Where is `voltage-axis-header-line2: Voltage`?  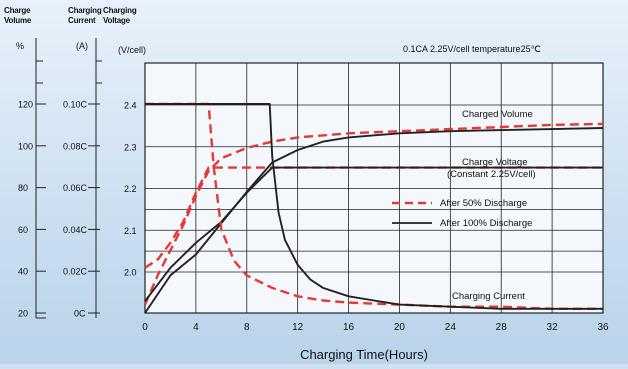
voltage-axis-header-line2: Voltage is located at coordinates (117, 20).